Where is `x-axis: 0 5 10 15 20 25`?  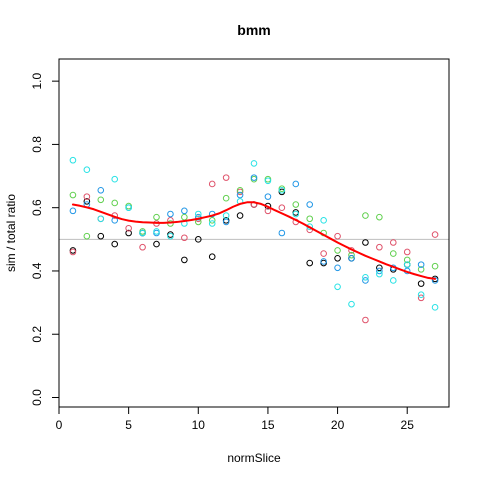
x-axis: 0 5 10 15 20 25 is located at coordinates (235, 419).